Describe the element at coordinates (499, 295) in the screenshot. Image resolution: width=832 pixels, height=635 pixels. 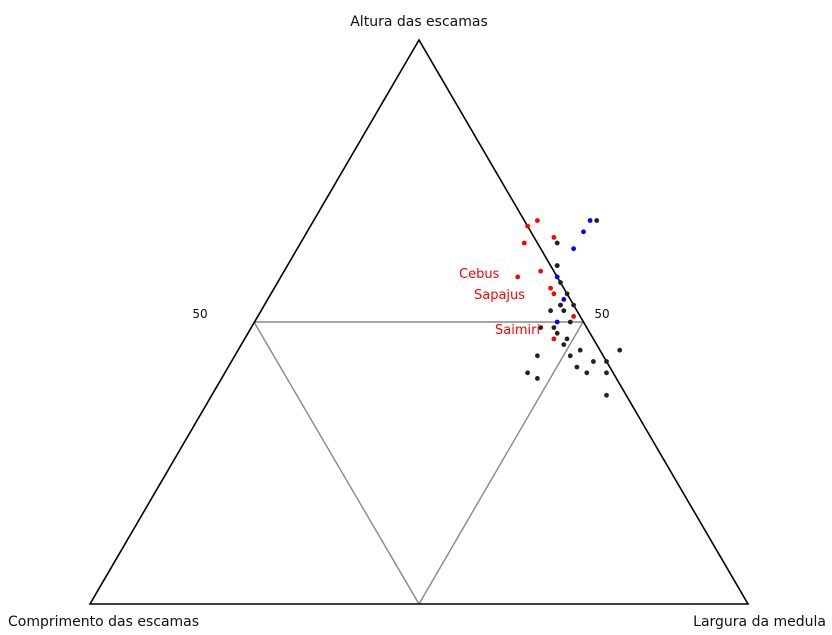
I see `group-label-sapajus: Sapajus` at that location.